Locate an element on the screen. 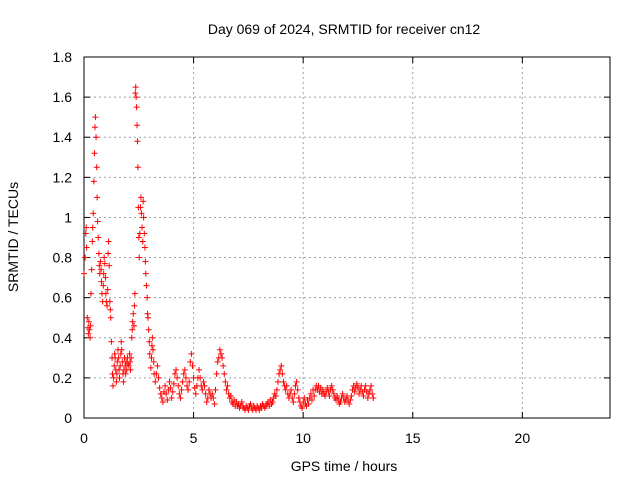 The image size is (640, 480). y-tick-label: 1 is located at coordinates (68, 217).